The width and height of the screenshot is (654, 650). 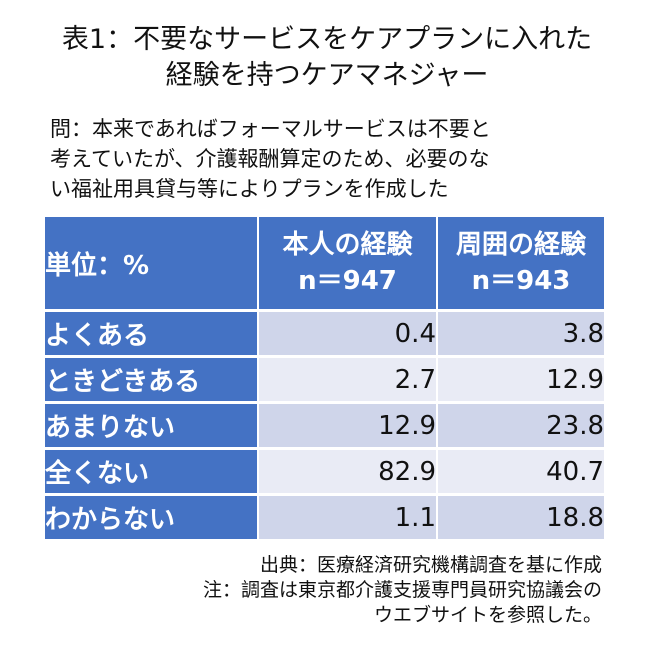 I want to click on table-row: あまりない 12.9 23.8, so click(x=324, y=425).